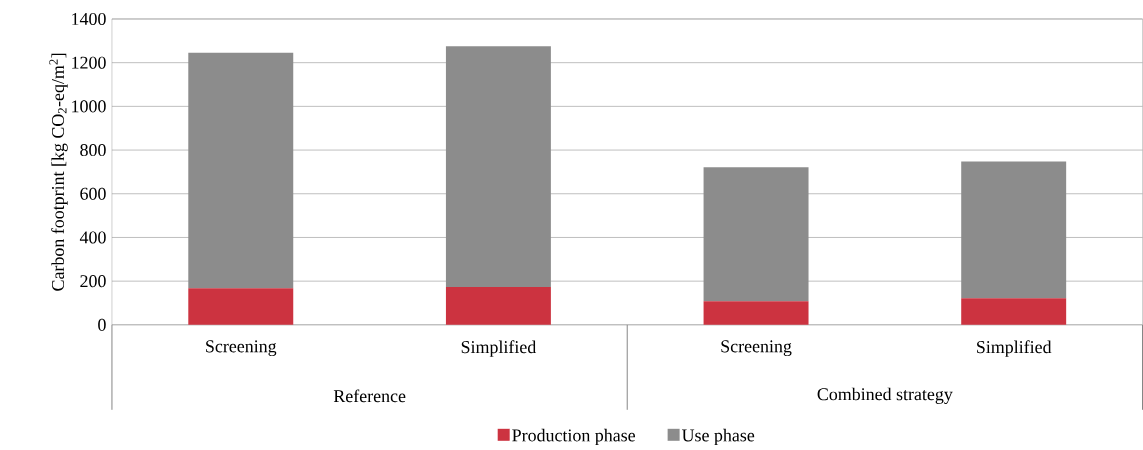  Describe the element at coordinates (92, 237) in the screenshot. I see `y-tick-label: 400` at that location.